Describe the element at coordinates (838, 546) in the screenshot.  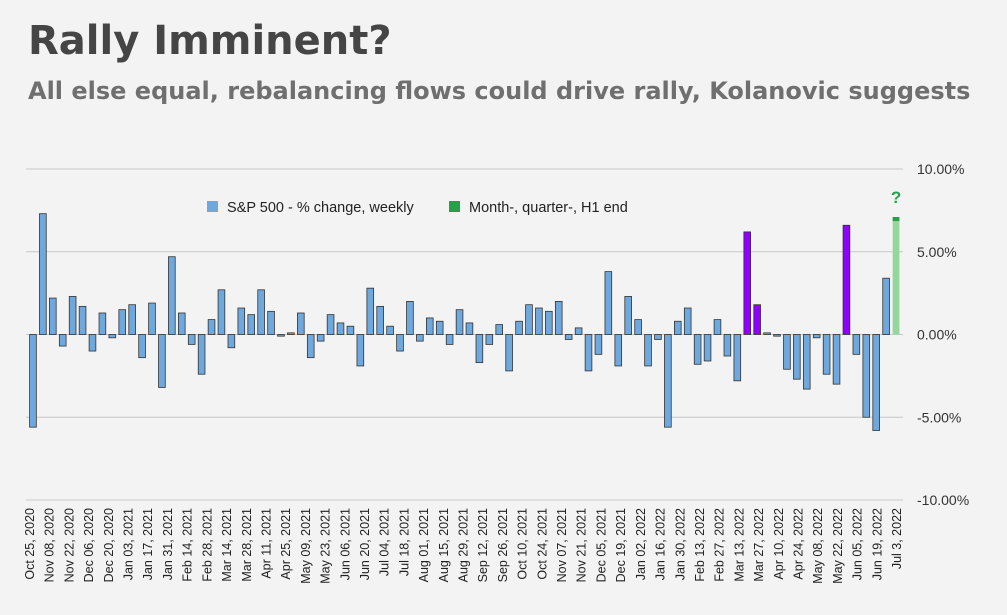
I see `x-tick-label: May 22, 2022` at that location.